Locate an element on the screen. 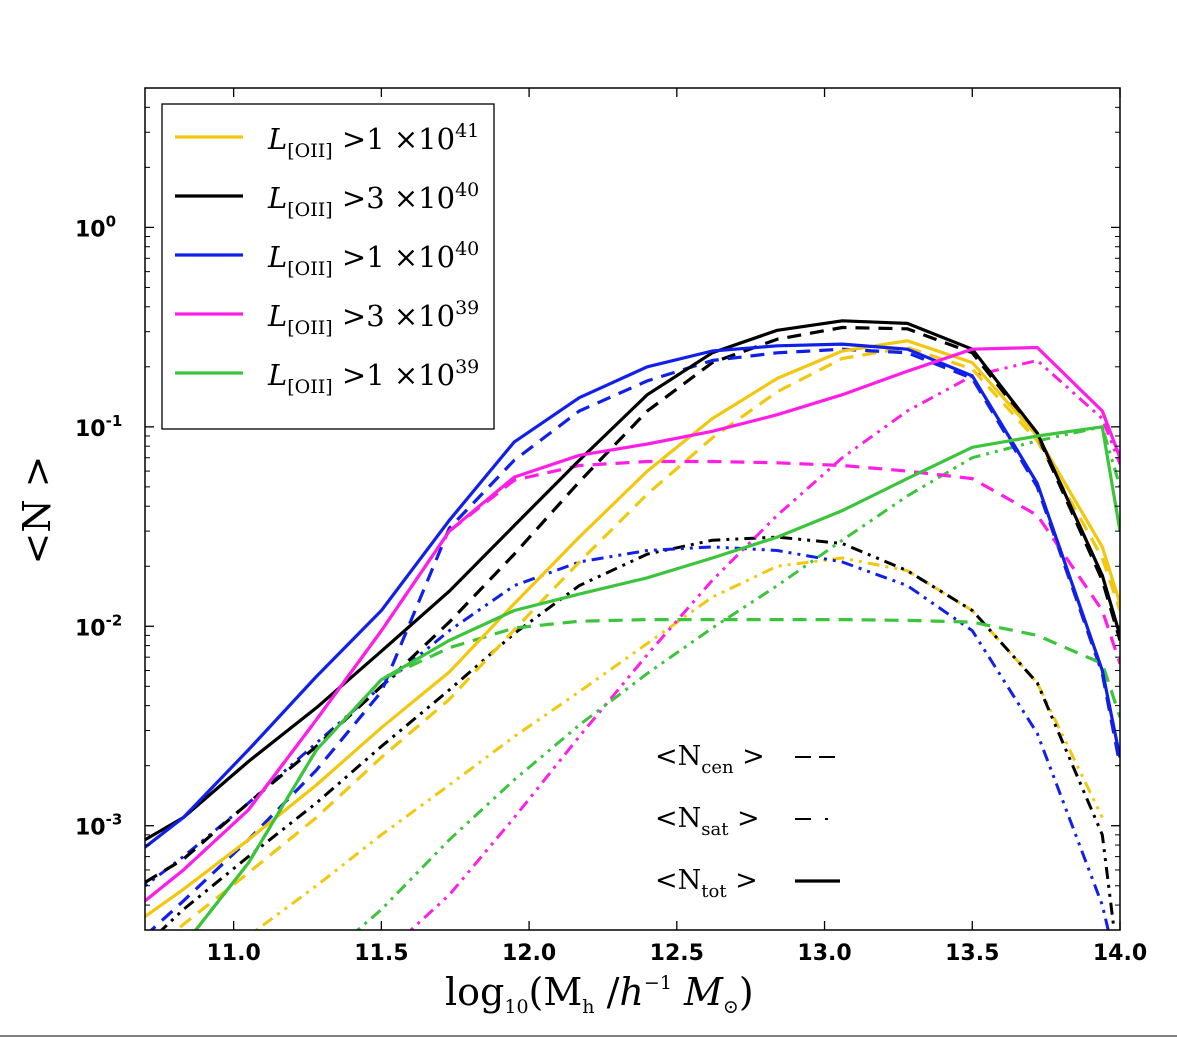 This screenshot has width=1177, height=1038. x-tick-label: 14.0 is located at coordinates (1120, 953).